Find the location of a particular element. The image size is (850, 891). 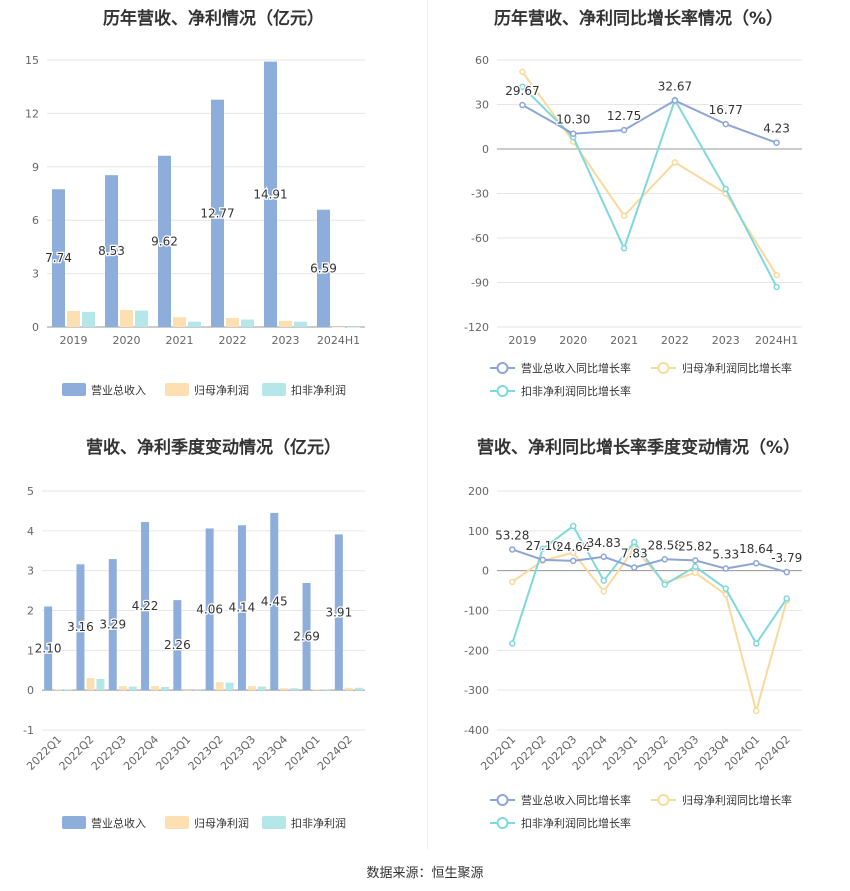

y-tick-label: 60 is located at coordinates (482, 60).